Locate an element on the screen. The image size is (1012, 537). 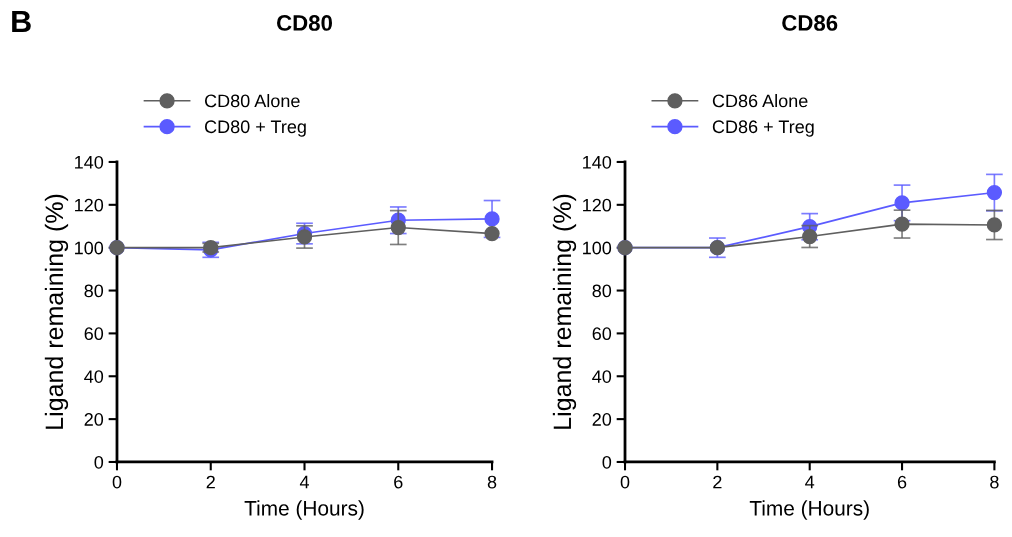
legend-label: CD80 Alone is located at coordinates (252, 101).